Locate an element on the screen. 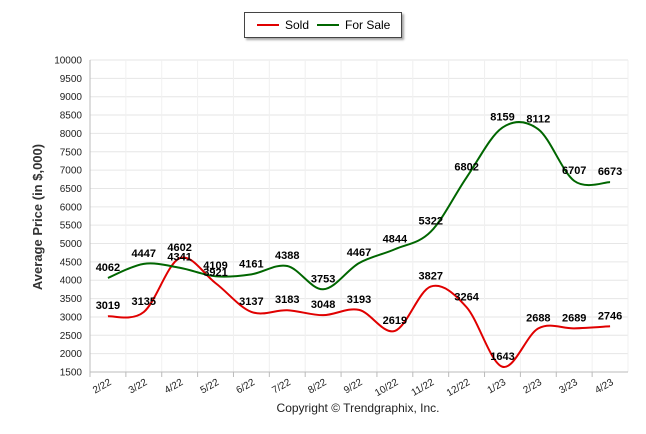 This screenshot has height=434, width=646. data-label-sold: 2746 is located at coordinates (610, 316).